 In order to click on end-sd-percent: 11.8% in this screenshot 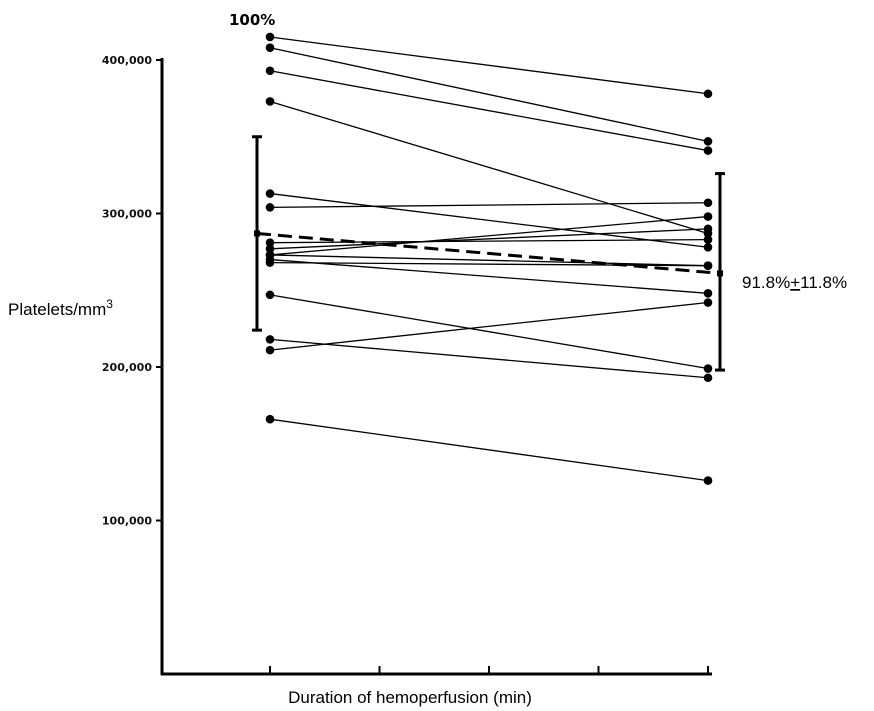, I will do `click(823, 282)`.